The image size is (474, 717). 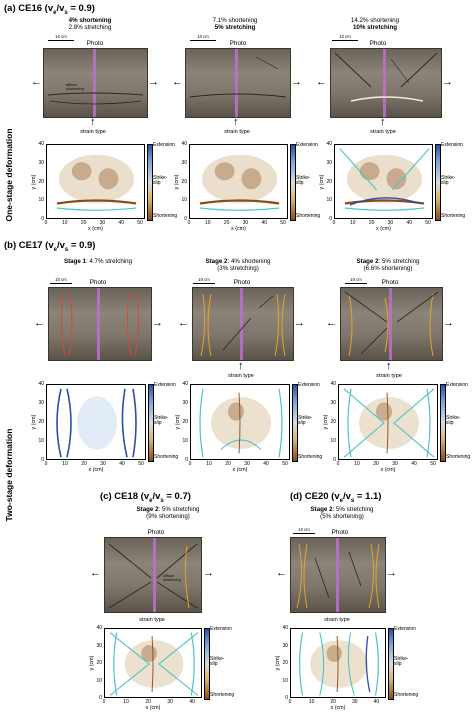 What do you see at coordinates (391, 573) in the screenshot?
I see `arrow-right-d1: →` at bounding box center [391, 573].